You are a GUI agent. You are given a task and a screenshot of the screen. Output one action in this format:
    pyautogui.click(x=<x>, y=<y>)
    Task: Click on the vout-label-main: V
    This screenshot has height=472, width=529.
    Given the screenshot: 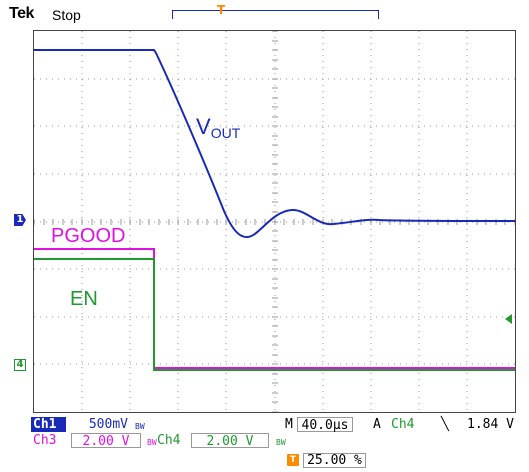 What is the action you would take?
    pyautogui.click(x=203, y=126)
    